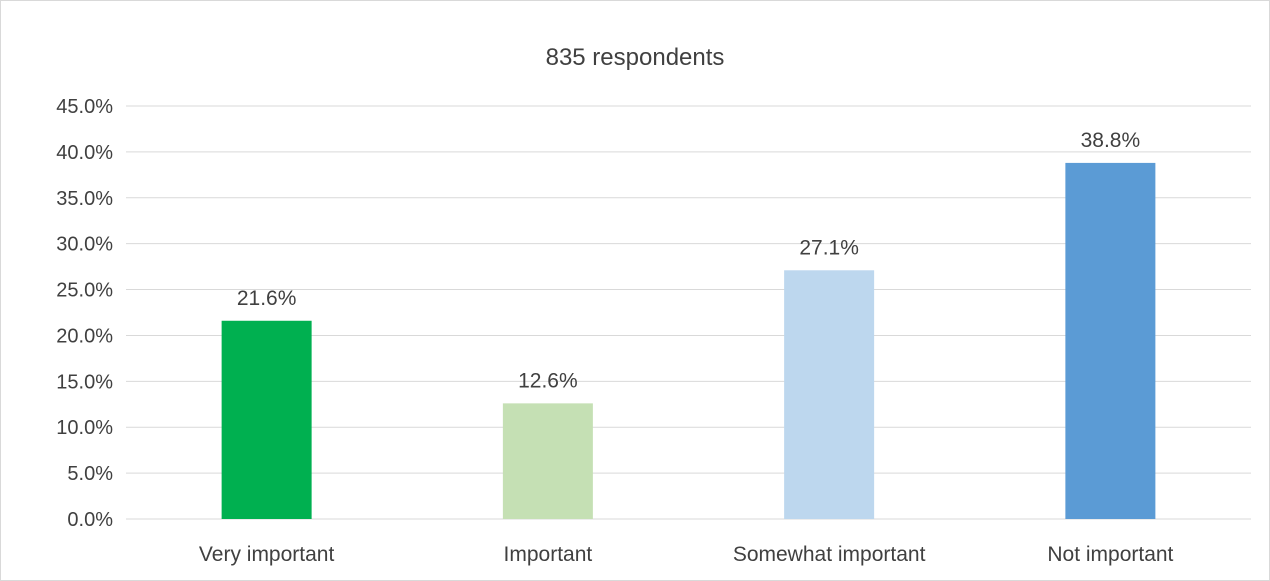 This screenshot has width=1270, height=581. Describe the element at coordinates (829, 247) in the screenshot. I see `data-label: 27.1%` at that location.